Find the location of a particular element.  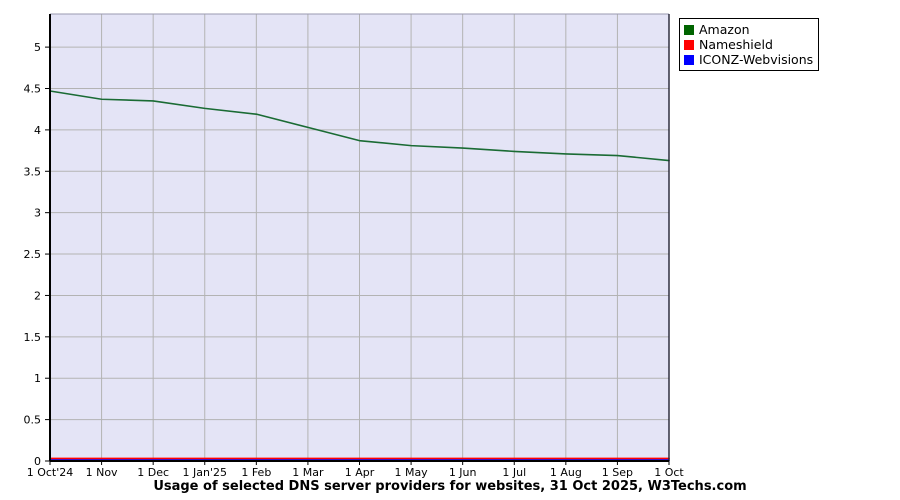

legend-label-amazon: Amazon is located at coordinates (724, 29).